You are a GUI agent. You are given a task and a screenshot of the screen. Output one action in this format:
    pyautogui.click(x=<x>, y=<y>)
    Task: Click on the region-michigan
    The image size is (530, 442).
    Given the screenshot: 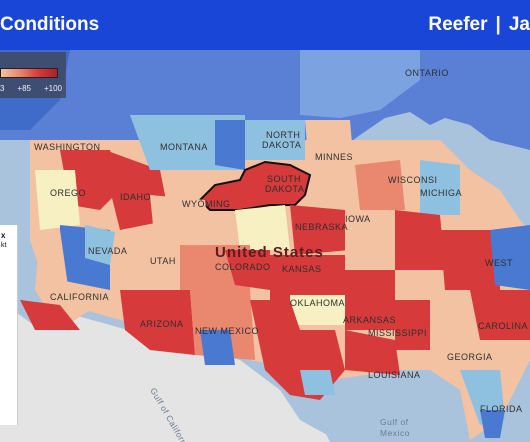 What is the action you would take?
    pyautogui.click(x=440, y=187)
    